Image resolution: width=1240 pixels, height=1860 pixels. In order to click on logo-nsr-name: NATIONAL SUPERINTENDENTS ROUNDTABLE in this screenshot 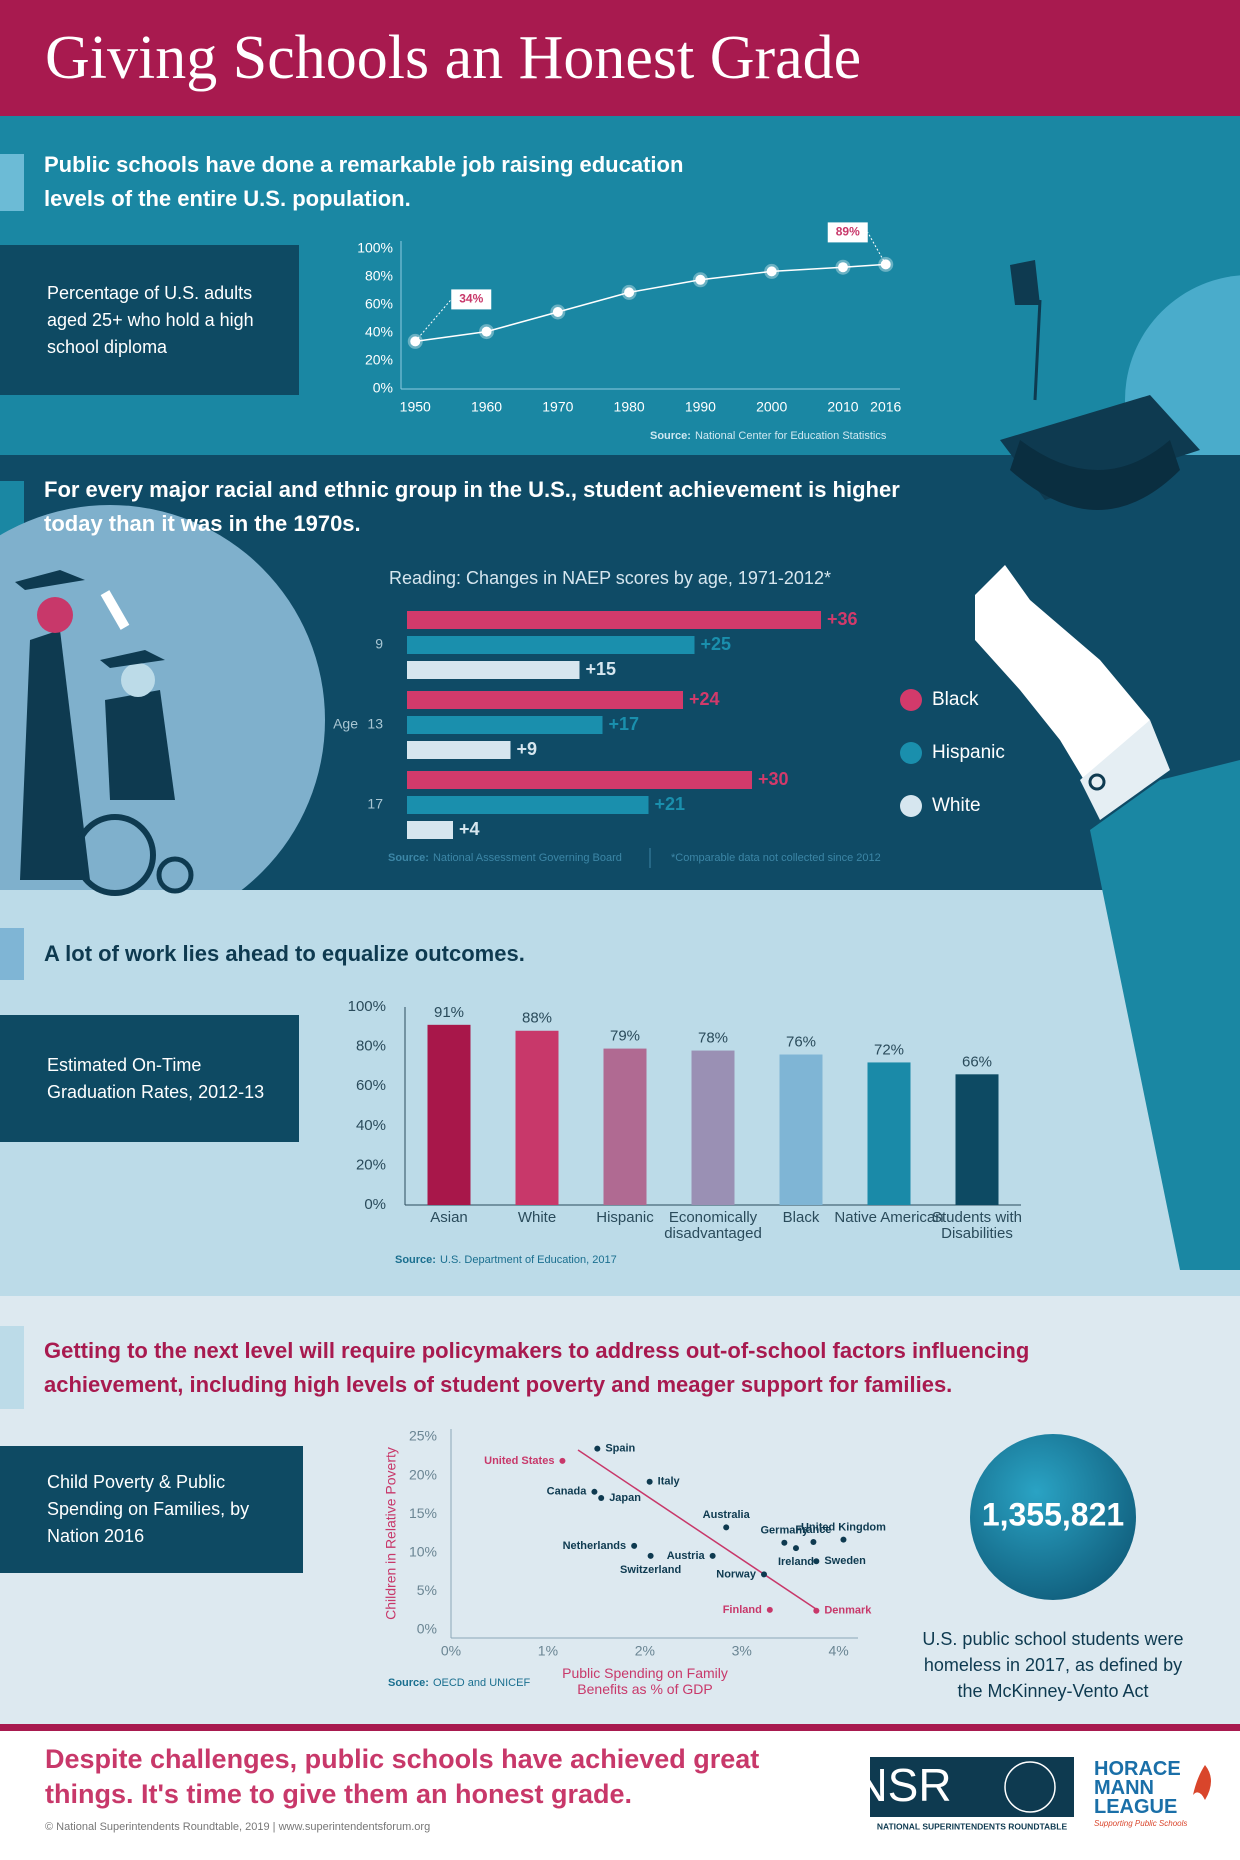, I will do `click(972, 1826)`.